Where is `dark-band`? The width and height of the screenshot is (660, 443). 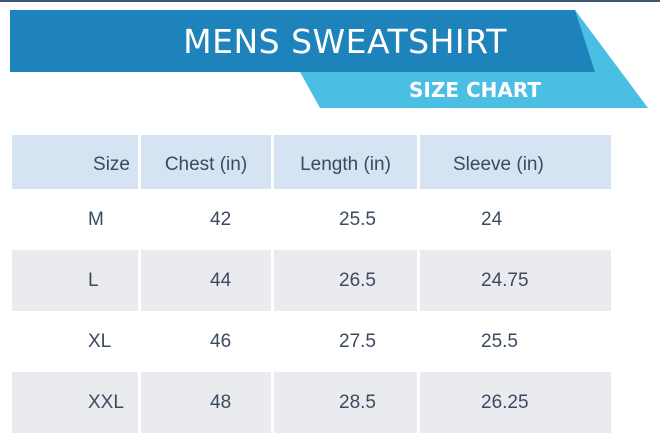
dark-band is located at coordinates (302, 41).